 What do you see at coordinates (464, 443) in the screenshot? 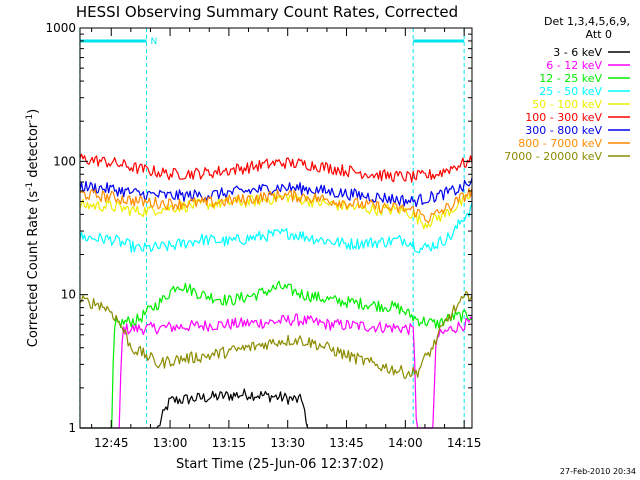
I see `x-tick-label-6: 14:15` at bounding box center [464, 443].